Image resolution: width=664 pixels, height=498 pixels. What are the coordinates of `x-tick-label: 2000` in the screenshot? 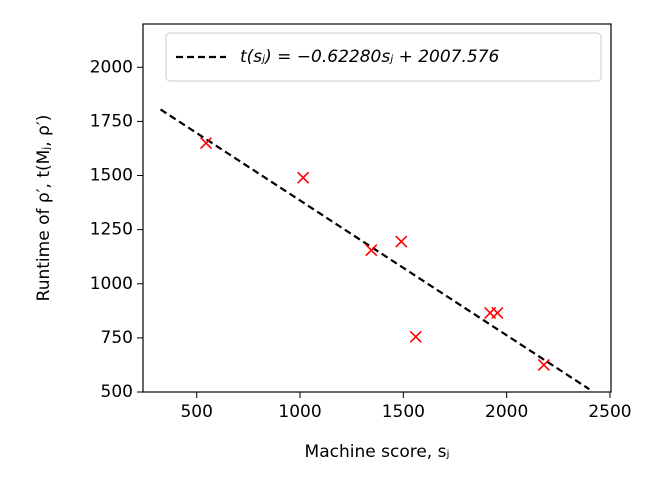 It's located at (506, 412).